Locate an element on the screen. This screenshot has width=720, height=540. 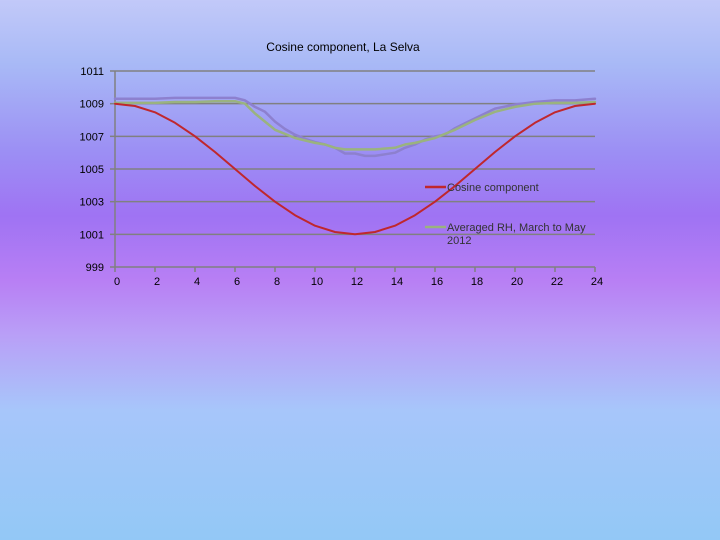
y-tick-label-4: 1003 is located at coordinates (92, 203).